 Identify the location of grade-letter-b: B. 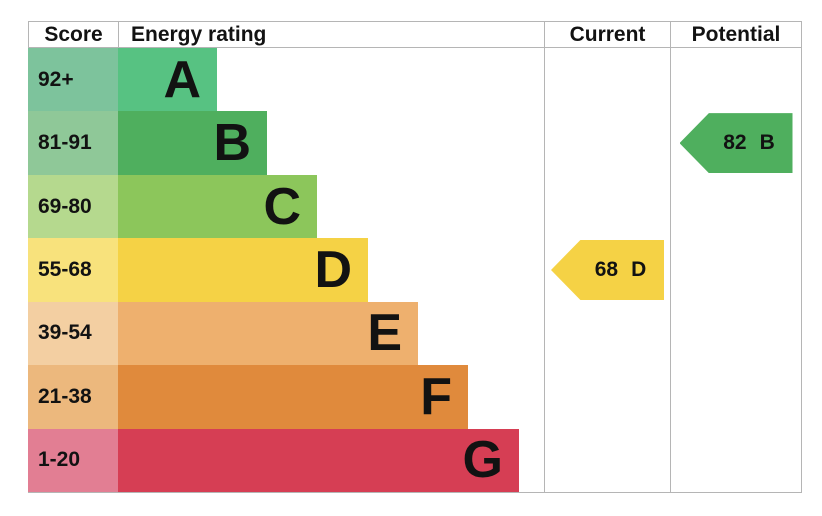
(232, 143).